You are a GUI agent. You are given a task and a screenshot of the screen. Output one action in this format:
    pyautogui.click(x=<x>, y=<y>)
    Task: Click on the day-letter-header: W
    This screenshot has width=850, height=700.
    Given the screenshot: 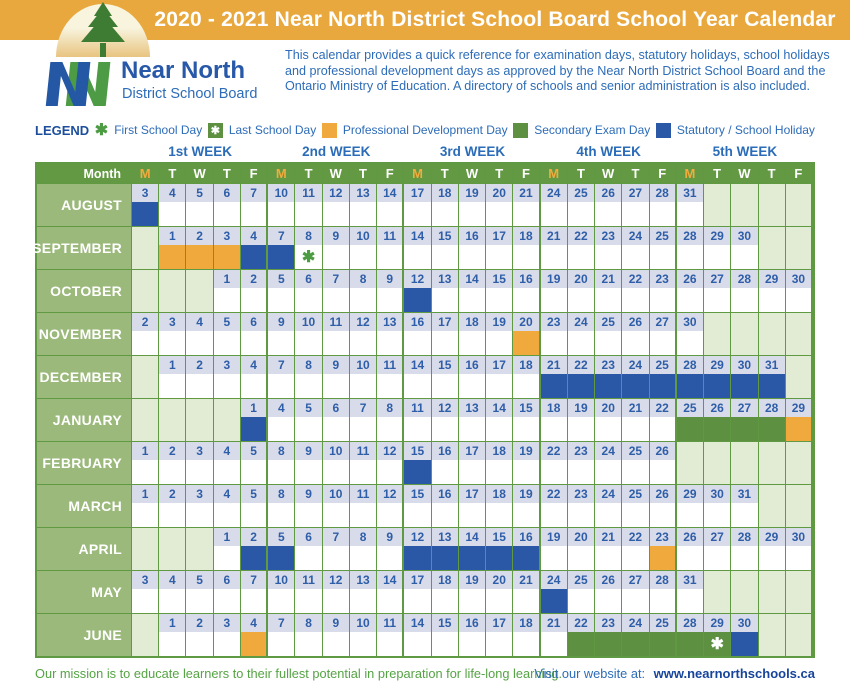 What is the action you would take?
    pyautogui.click(x=336, y=173)
    